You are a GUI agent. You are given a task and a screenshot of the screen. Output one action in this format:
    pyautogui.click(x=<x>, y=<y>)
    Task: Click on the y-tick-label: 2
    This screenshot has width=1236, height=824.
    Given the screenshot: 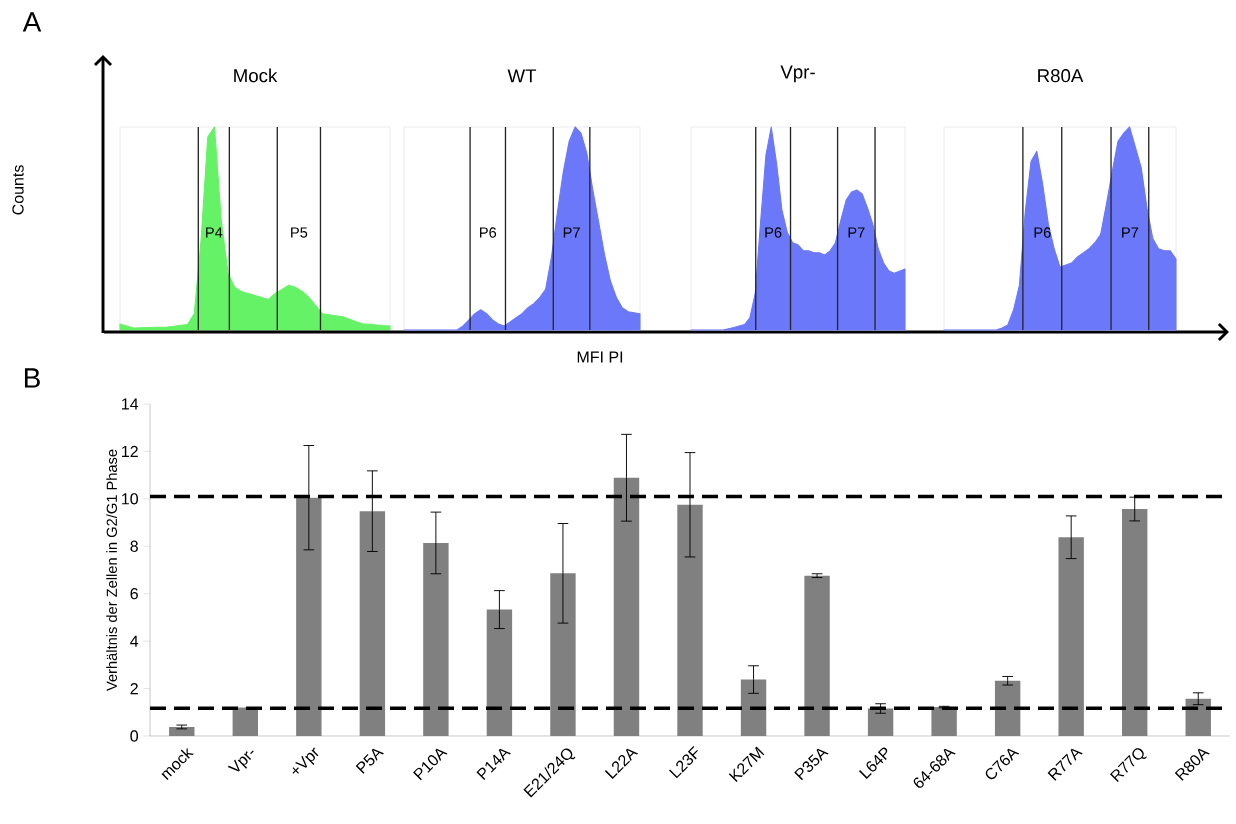 What is the action you would take?
    pyautogui.click(x=134, y=688)
    